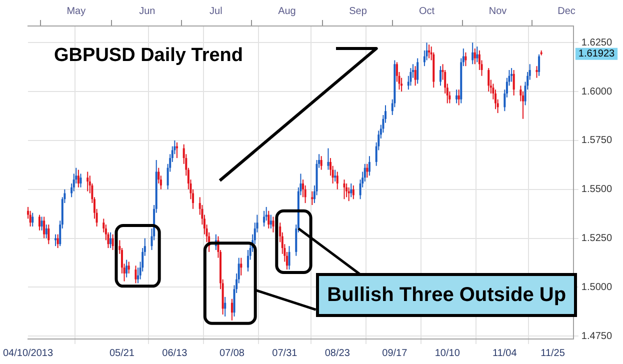  I want to click on x-tick-label: 10/10, so click(447, 353).